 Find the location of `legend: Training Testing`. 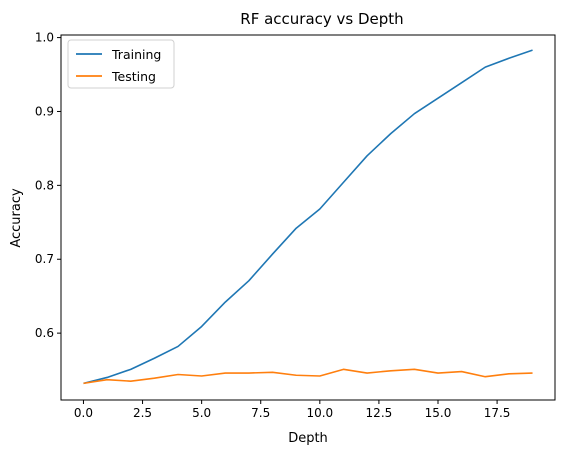

legend: Training Testing is located at coordinates (121, 64).